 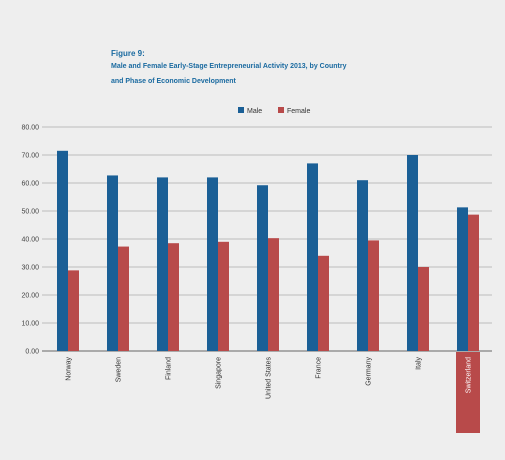 I want to click on chart-title-line-2: and Phase of Economic Development, so click(x=173, y=81).